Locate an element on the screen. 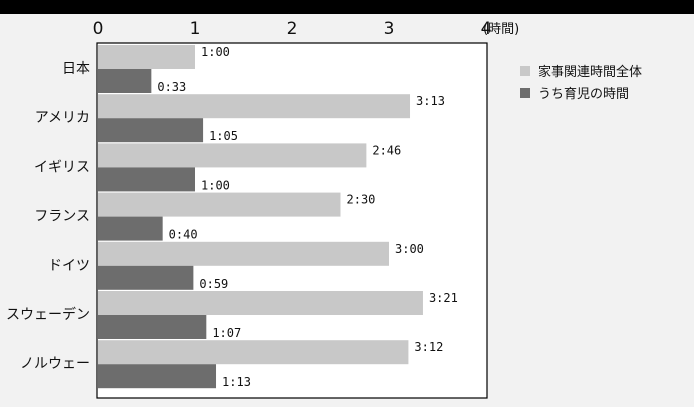 This screenshot has height=407, width=694. data-label: 3:13 is located at coordinates (430, 101).